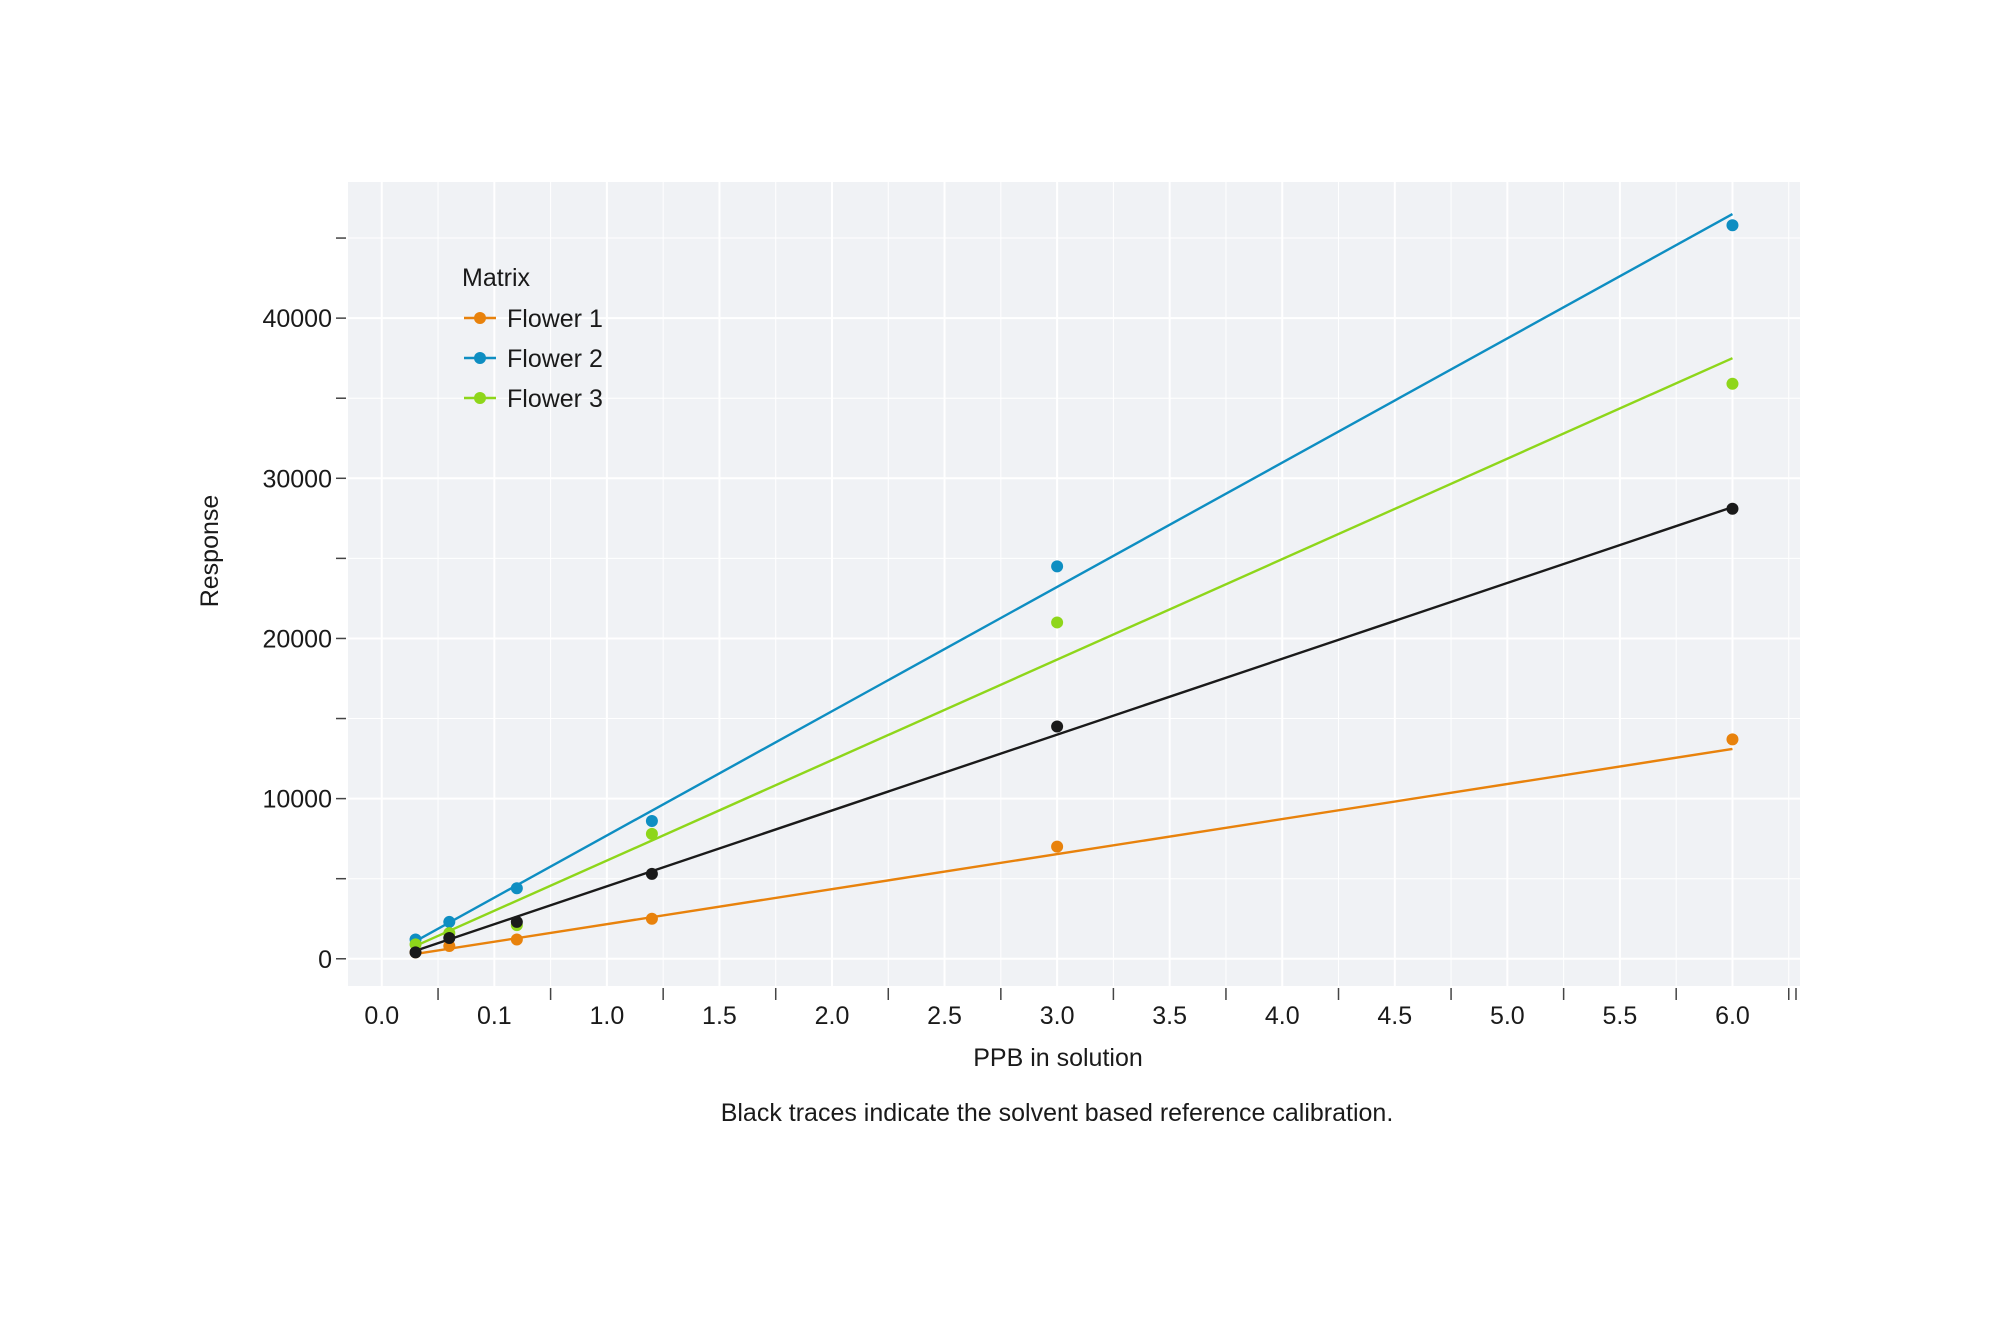 The image size is (2000, 1333). What do you see at coordinates (494, 1016) in the screenshot?
I see `x-tick-label: 0.1` at bounding box center [494, 1016].